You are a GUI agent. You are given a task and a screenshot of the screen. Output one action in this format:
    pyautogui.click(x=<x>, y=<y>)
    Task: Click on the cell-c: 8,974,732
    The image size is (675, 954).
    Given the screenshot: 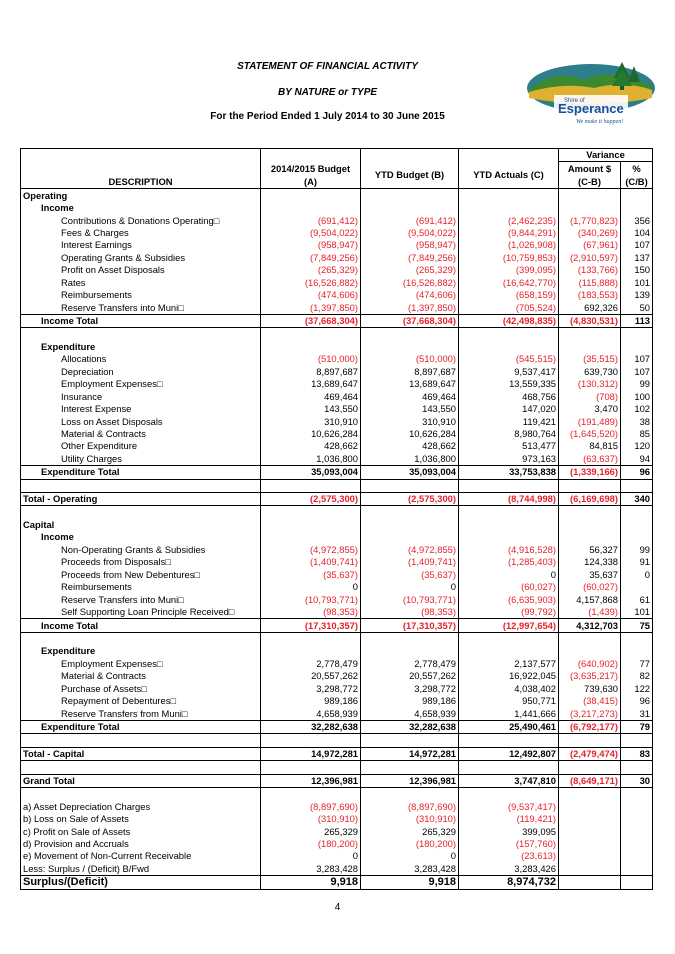 What is the action you would take?
    pyautogui.click(x=508, y=882)
    